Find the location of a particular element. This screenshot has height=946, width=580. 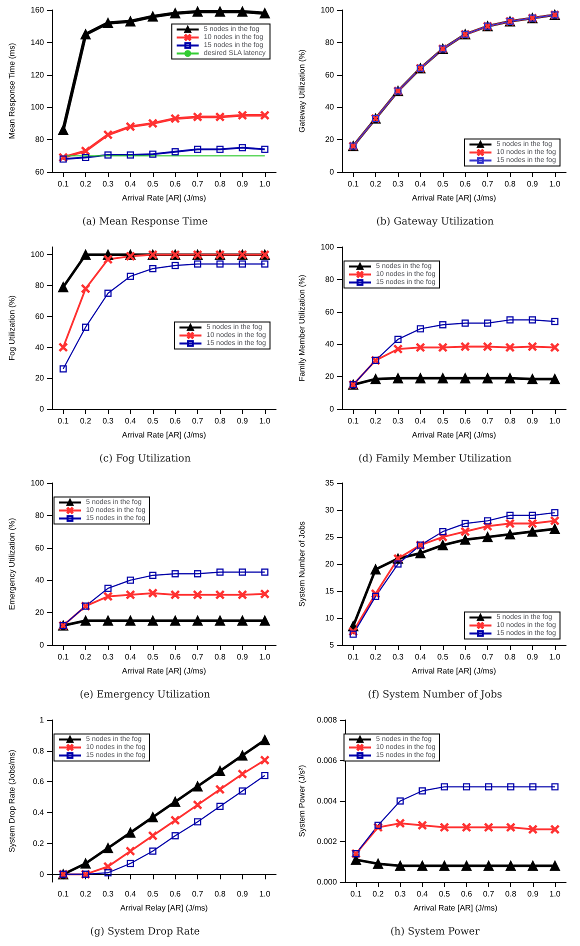

y-axis-title: System Number of Jobs is located at coordinates (302, 564).